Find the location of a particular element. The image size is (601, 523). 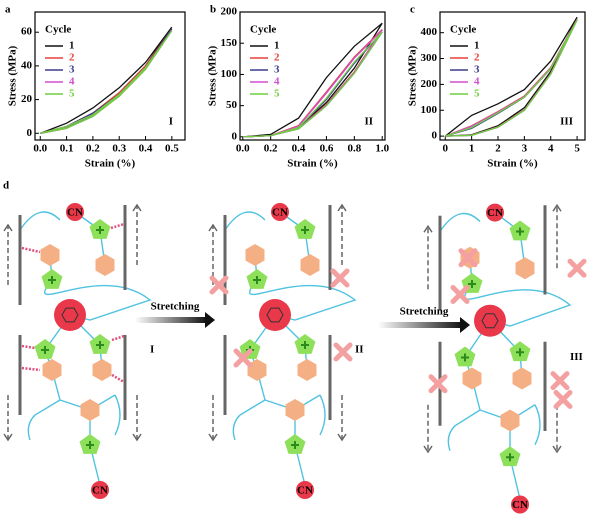

state-label: II is located at coordinates (359, 350).